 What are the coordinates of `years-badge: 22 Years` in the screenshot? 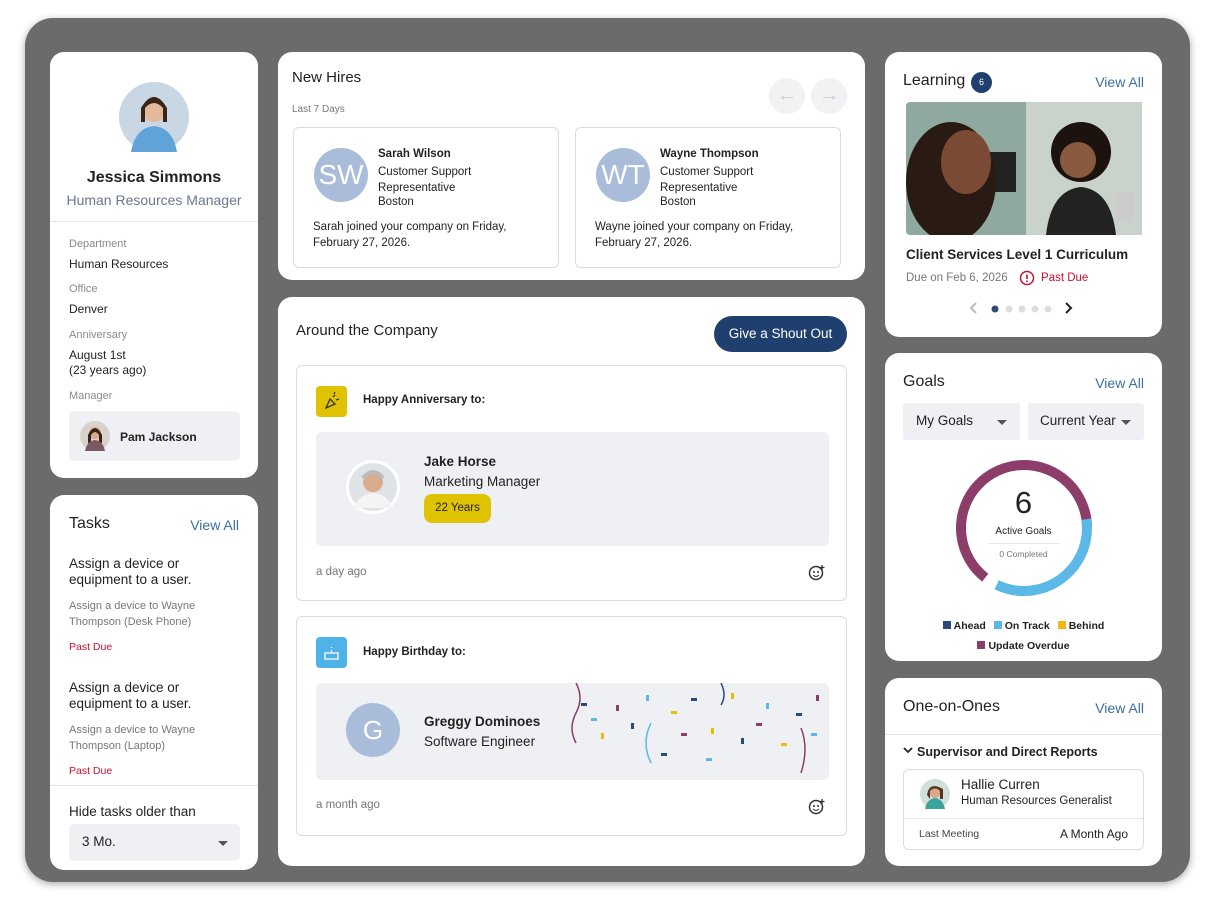 It's located at (457, 508).